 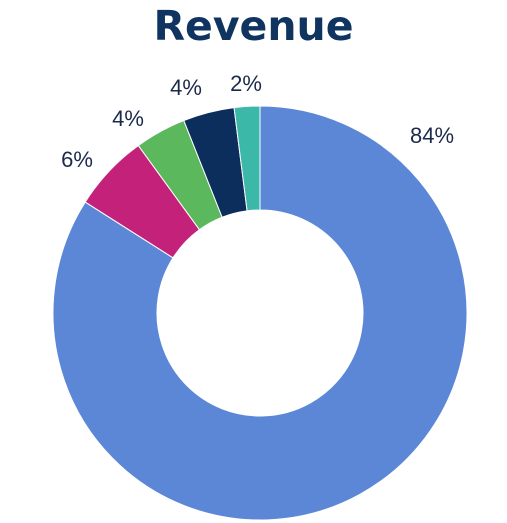 What do you see at coordinates (186, 87) in the screenshot?
I see `slice-label-3: 4%` at bounding box center [186, 87].